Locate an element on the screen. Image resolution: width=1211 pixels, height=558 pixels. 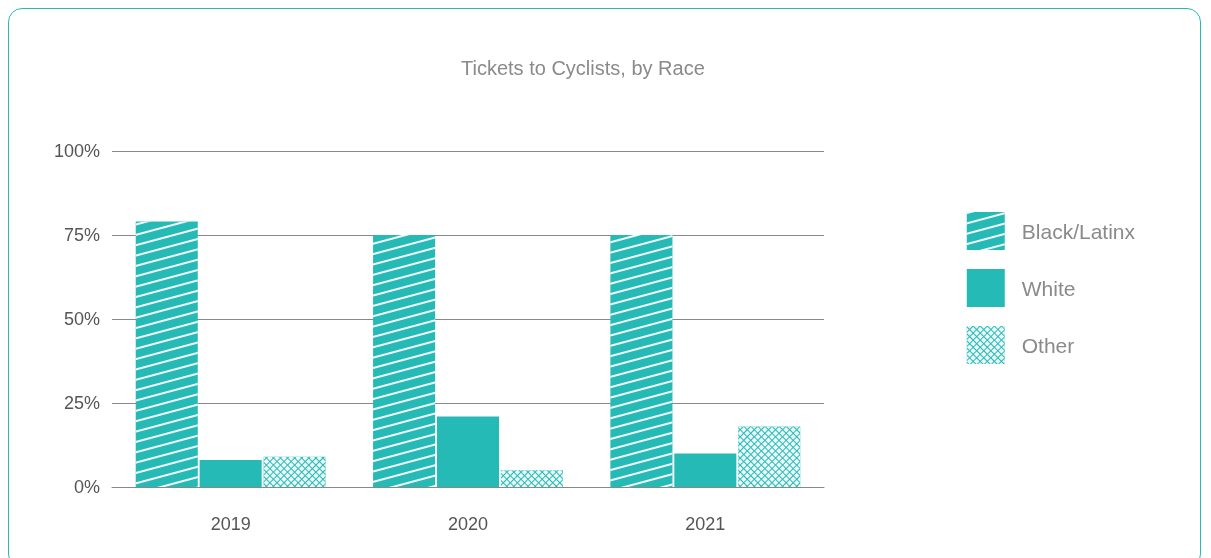
y-tick-label: 0% is located at coordinates (86, 487).